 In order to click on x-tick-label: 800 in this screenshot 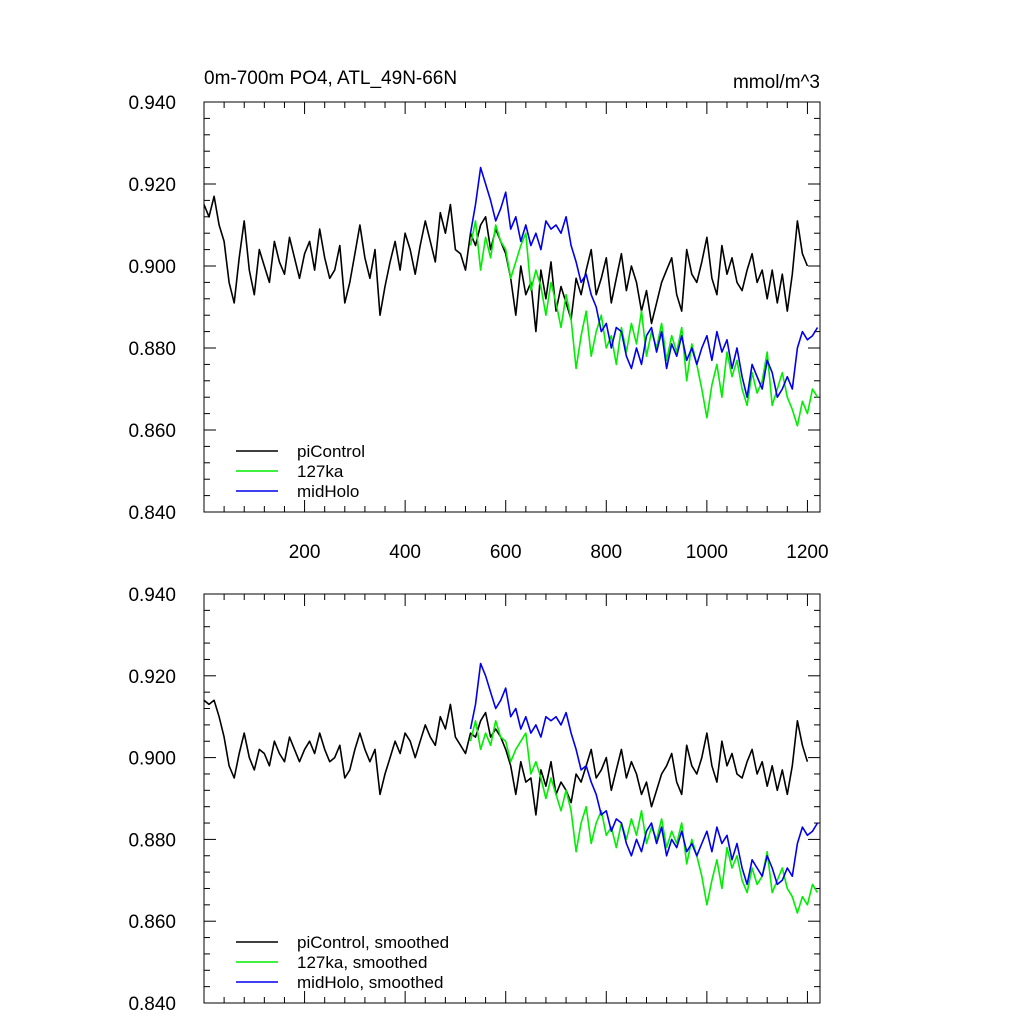, I will do `click(606, 552)`.